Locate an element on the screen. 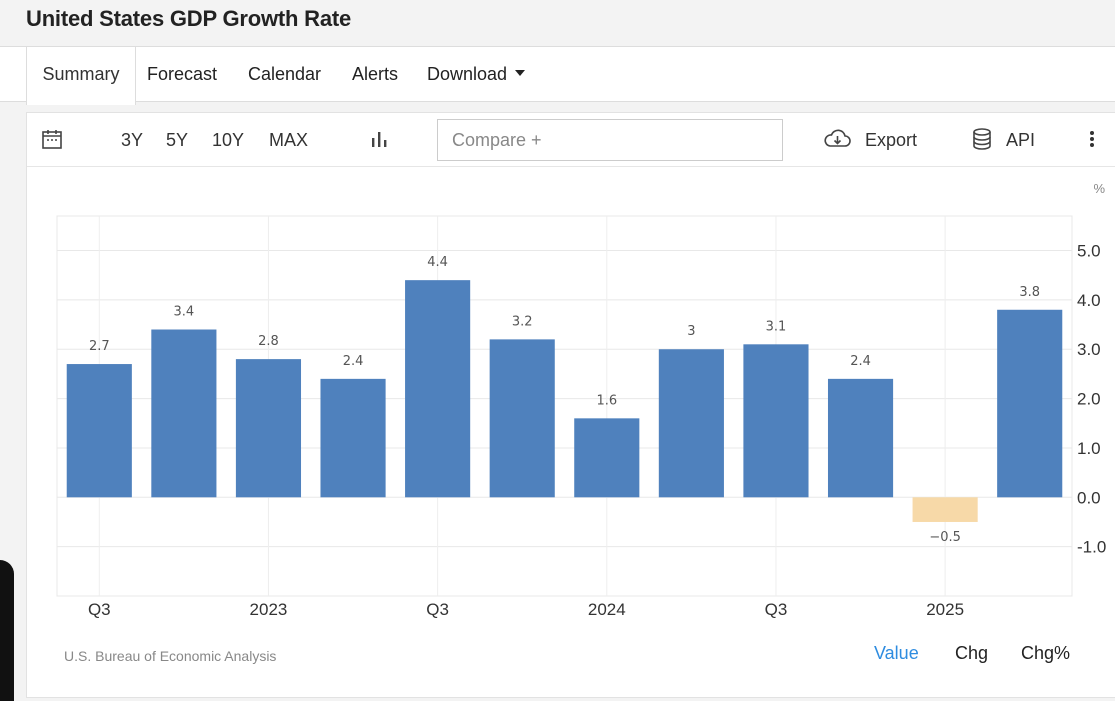 The height and width of the screenshot is (701, 1115). chart-toolbar: 3Y 5Y 10Y MAX Export API is located at coordinates (571, 140).